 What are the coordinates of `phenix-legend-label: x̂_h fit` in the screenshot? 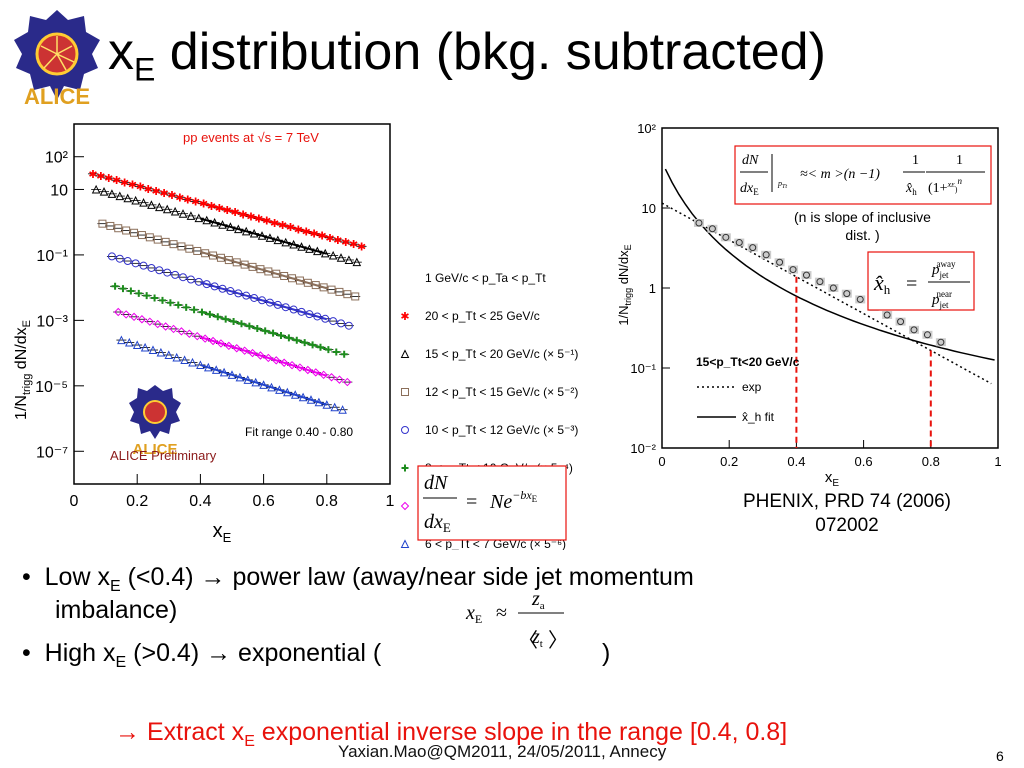 It's located at (758, 417).